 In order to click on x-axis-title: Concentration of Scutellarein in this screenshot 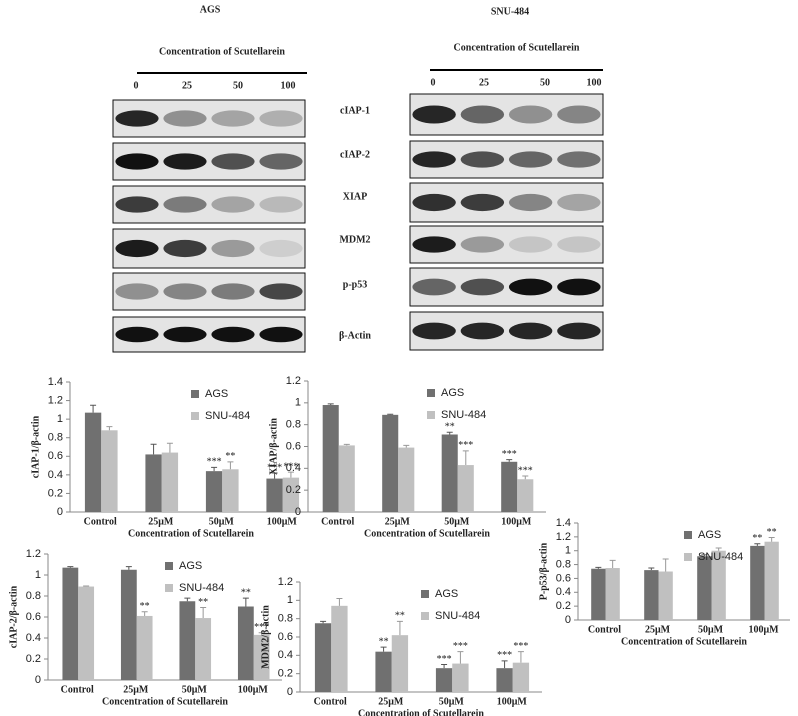, I will do `click(427, 533)`.